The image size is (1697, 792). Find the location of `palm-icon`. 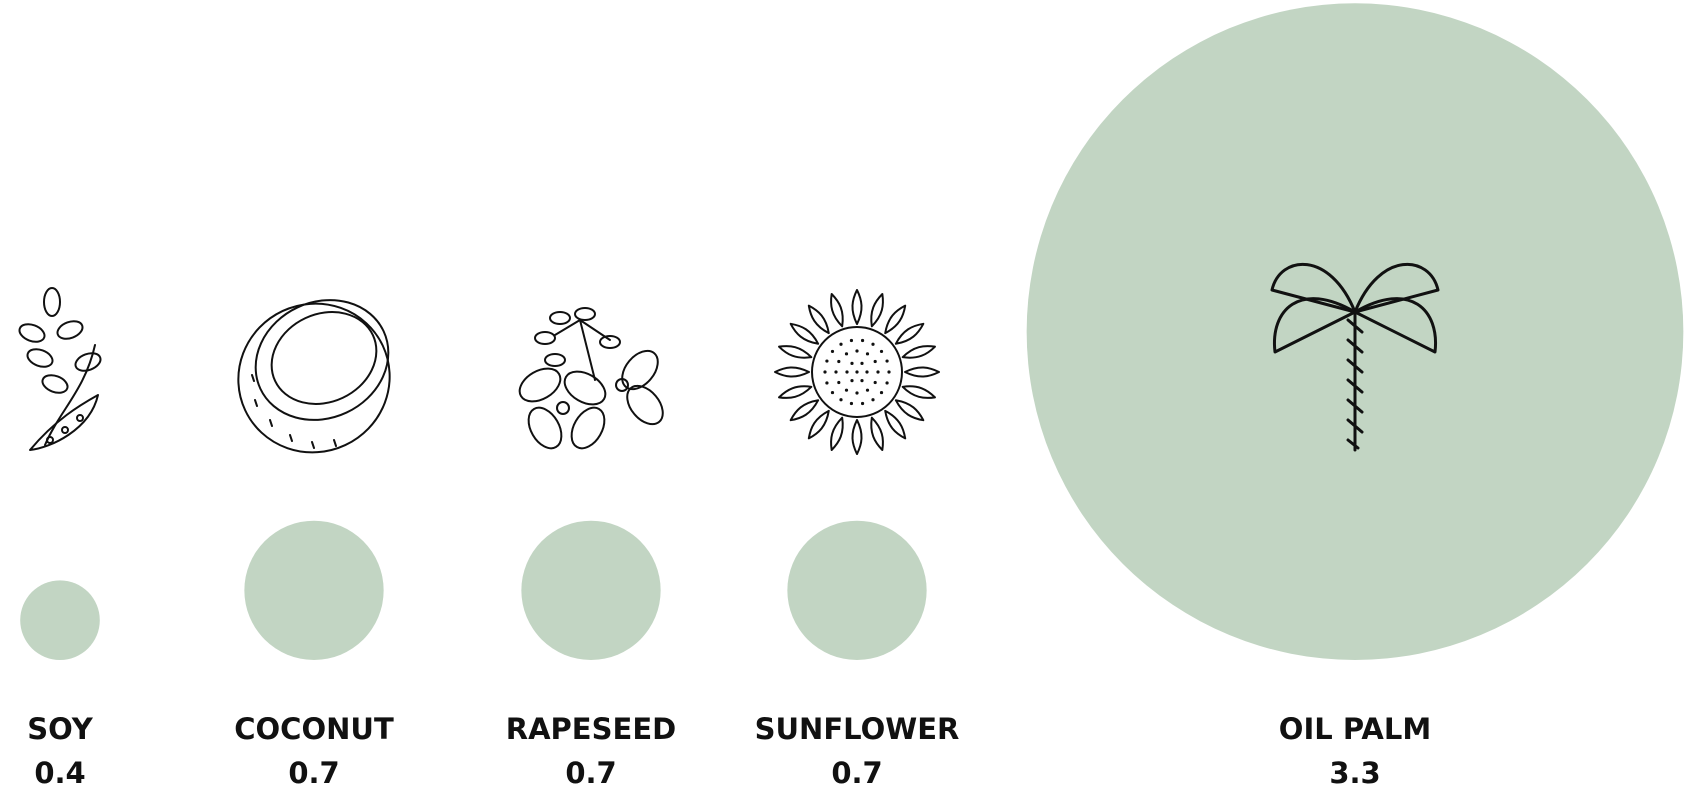

palm-icon is located at coordinates (1355, 357).